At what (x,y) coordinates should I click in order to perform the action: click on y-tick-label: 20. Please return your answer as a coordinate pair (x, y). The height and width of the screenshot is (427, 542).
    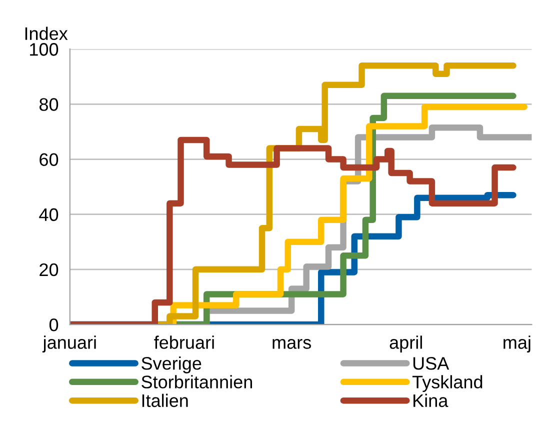
    Looking at the image, I should click on (49, 269).